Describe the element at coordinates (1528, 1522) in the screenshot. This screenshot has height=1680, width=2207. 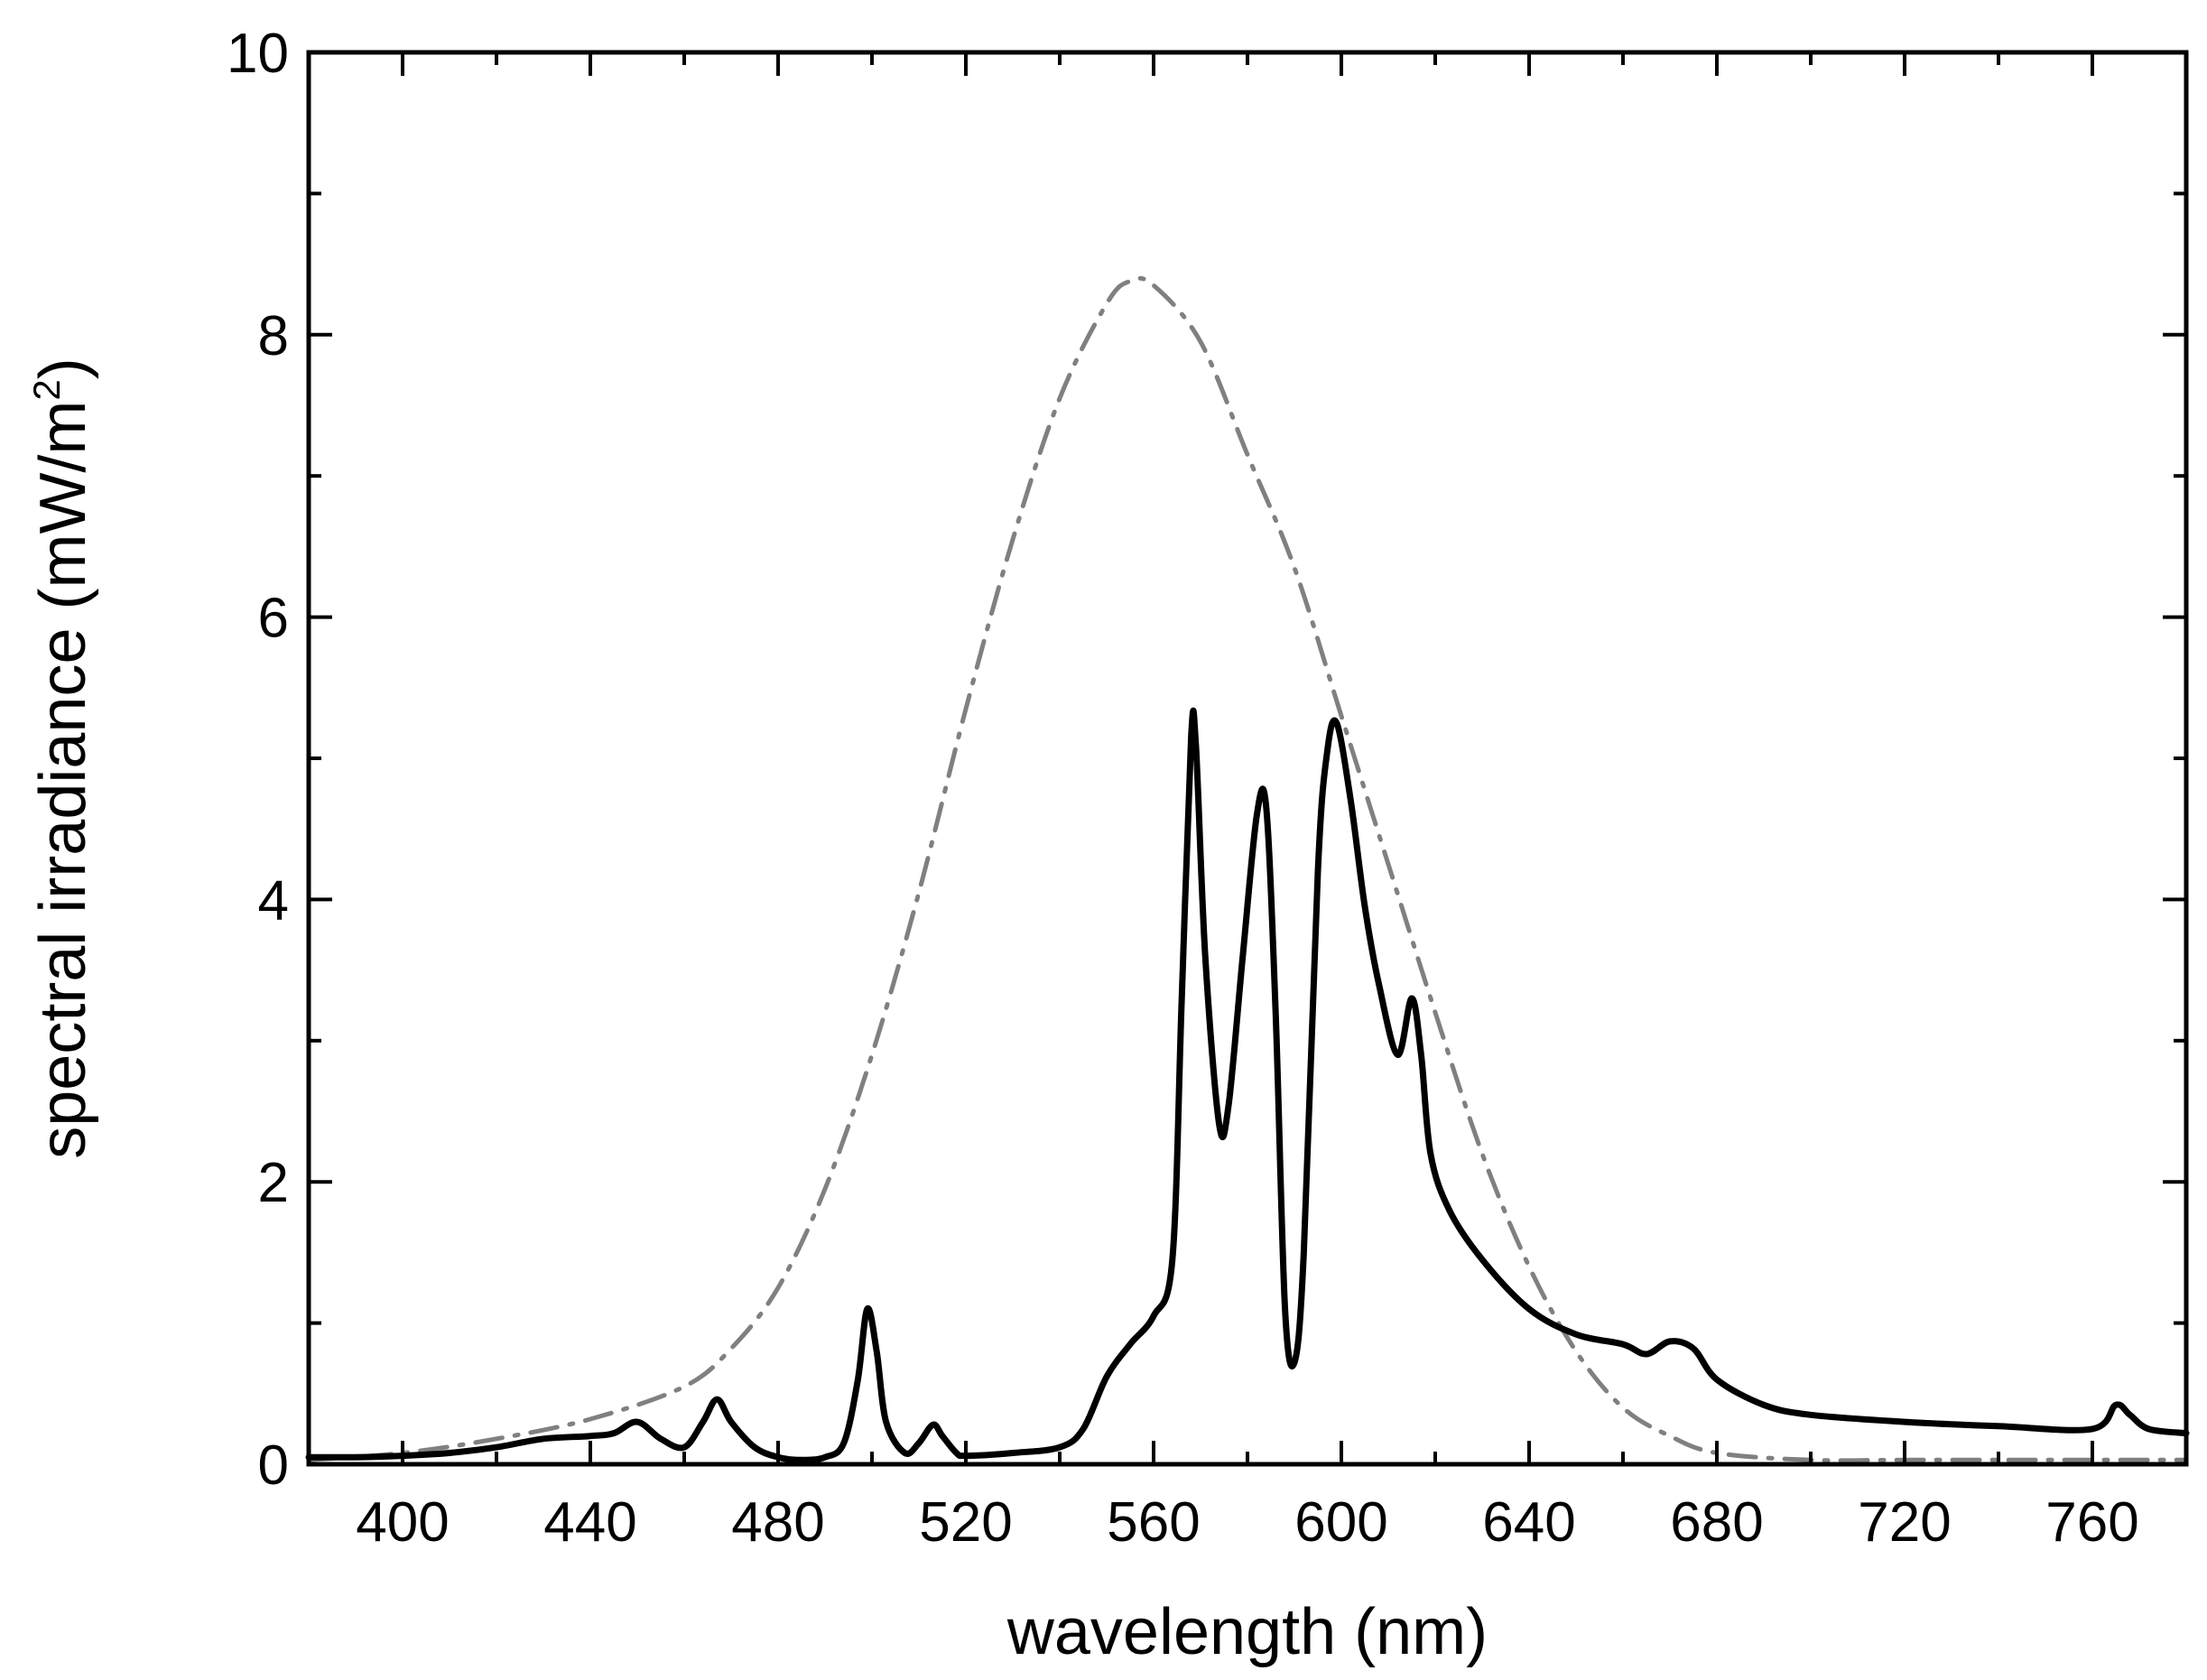
I see `x-tick-label: 640` at that location.